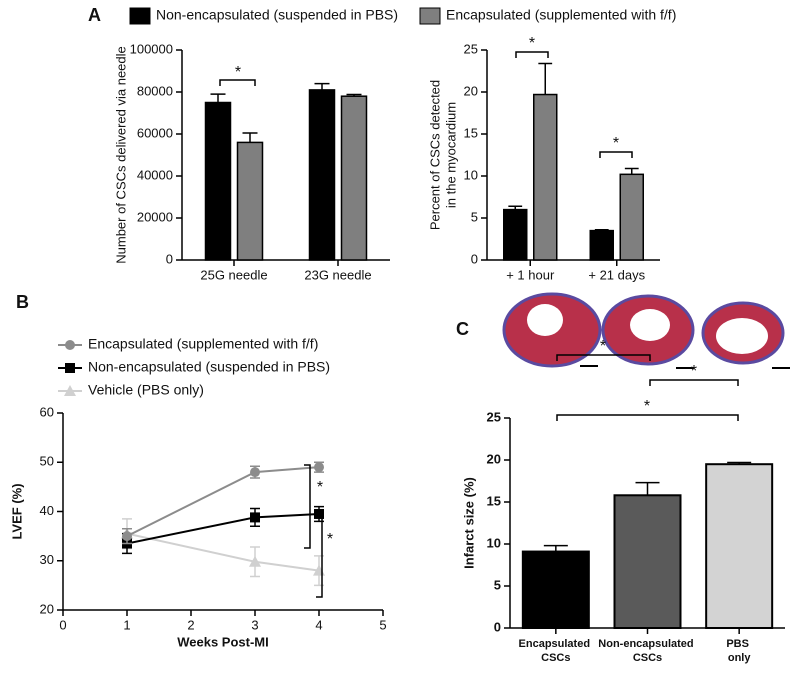  Describe the element at coordinates (556, 651) in the screenshot. I see `x-tick-label: Encapsulated CSCs` at that location.